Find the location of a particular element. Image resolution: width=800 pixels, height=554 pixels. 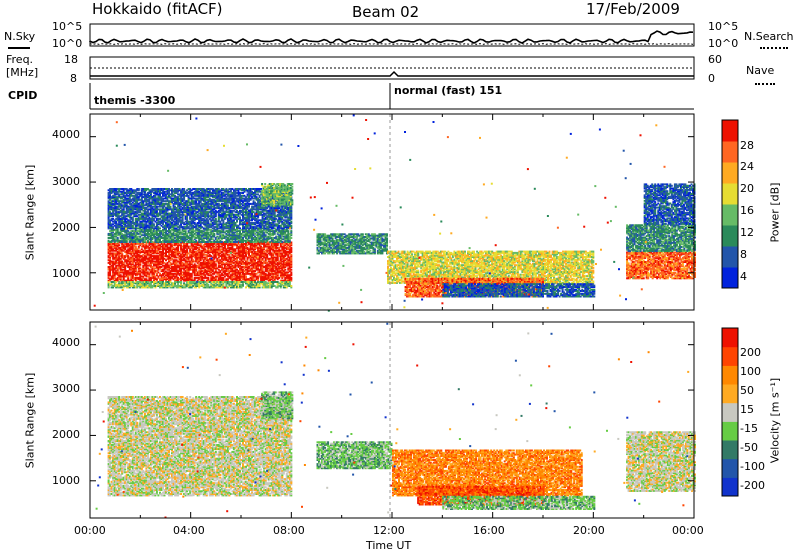

noise-search-trace is located at coordinates (391, 44).